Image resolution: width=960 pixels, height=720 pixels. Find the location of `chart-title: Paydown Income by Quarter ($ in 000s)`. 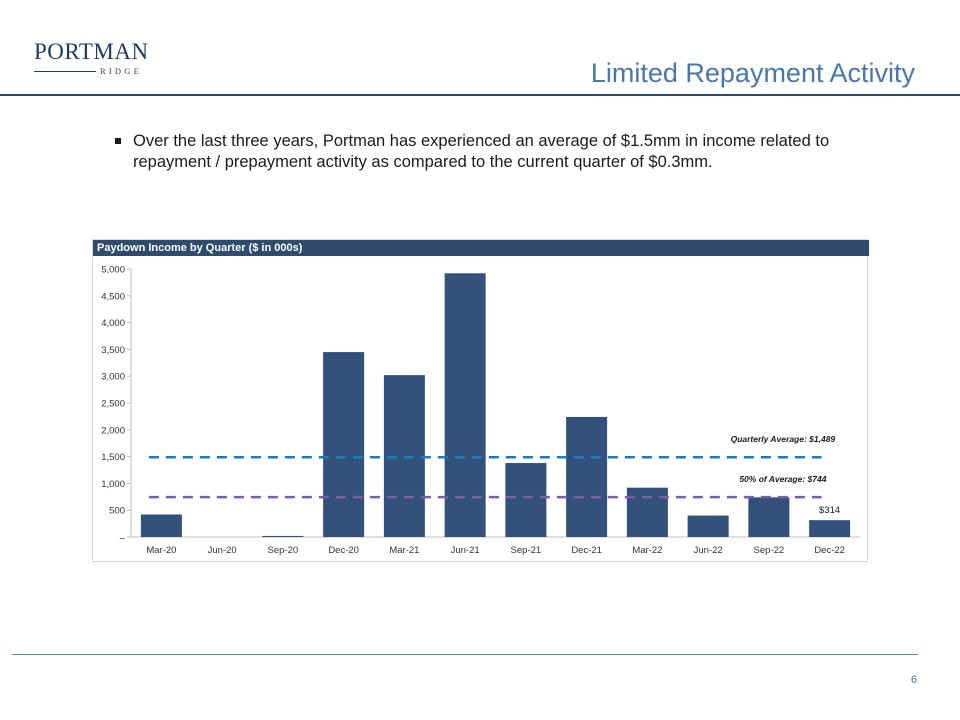

chart-title: Paydown Income by Quarter ($ in 000s) is located at coordinates (481, 248).